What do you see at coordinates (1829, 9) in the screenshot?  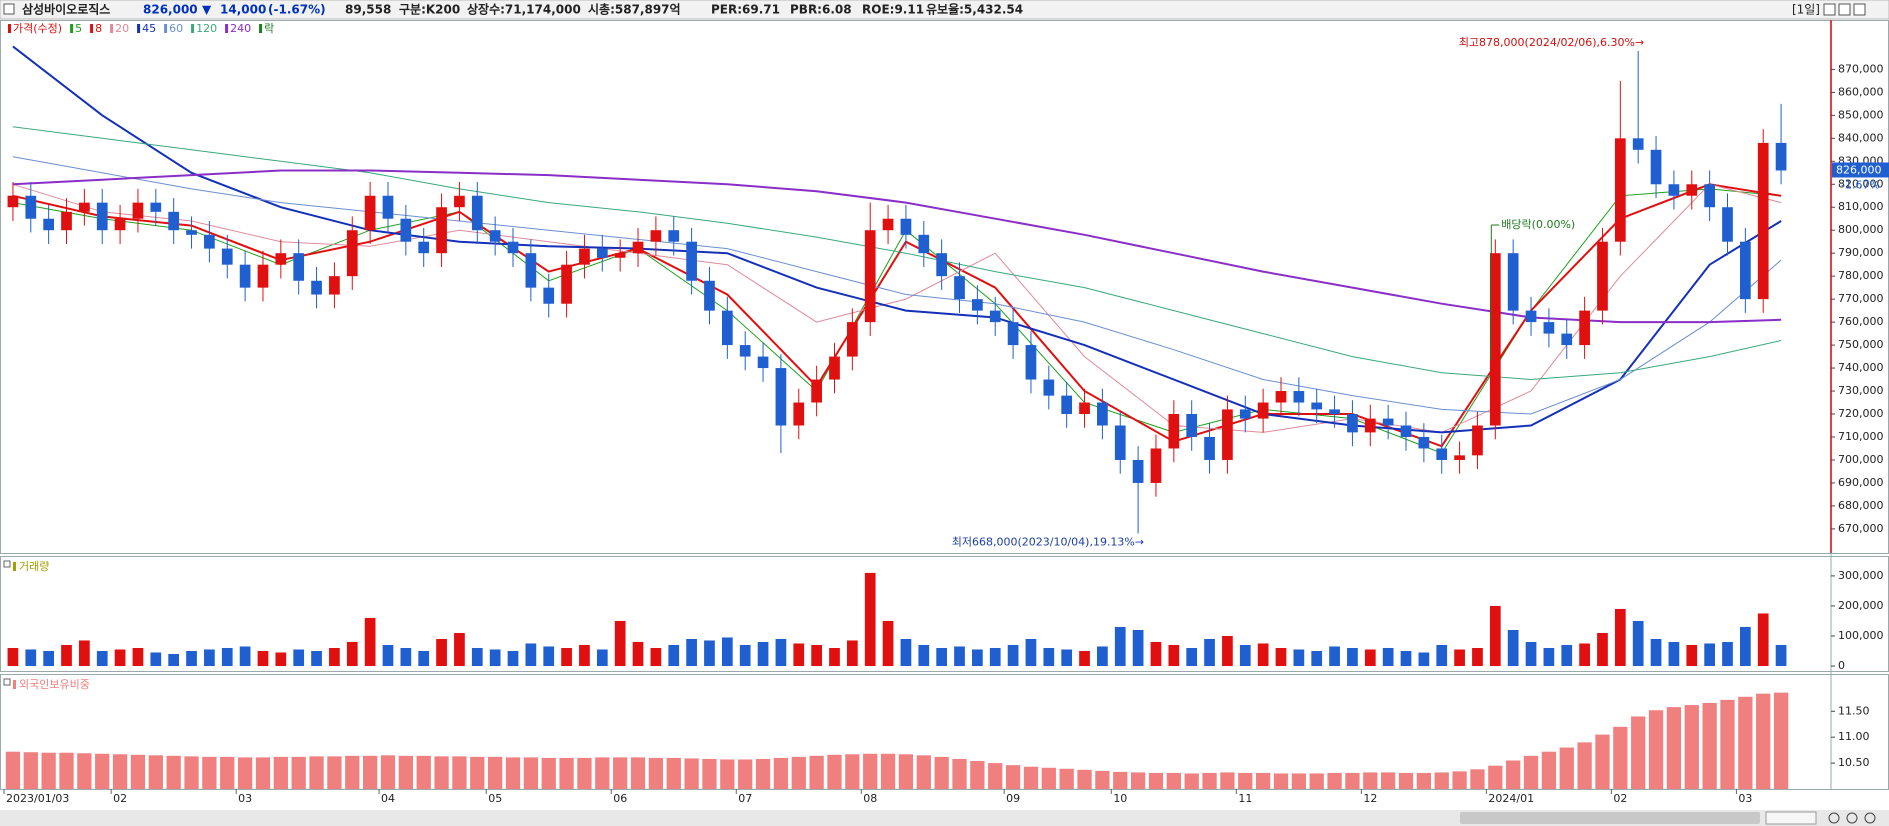 I see `minimize-button` at bounding box center [1829, 9].